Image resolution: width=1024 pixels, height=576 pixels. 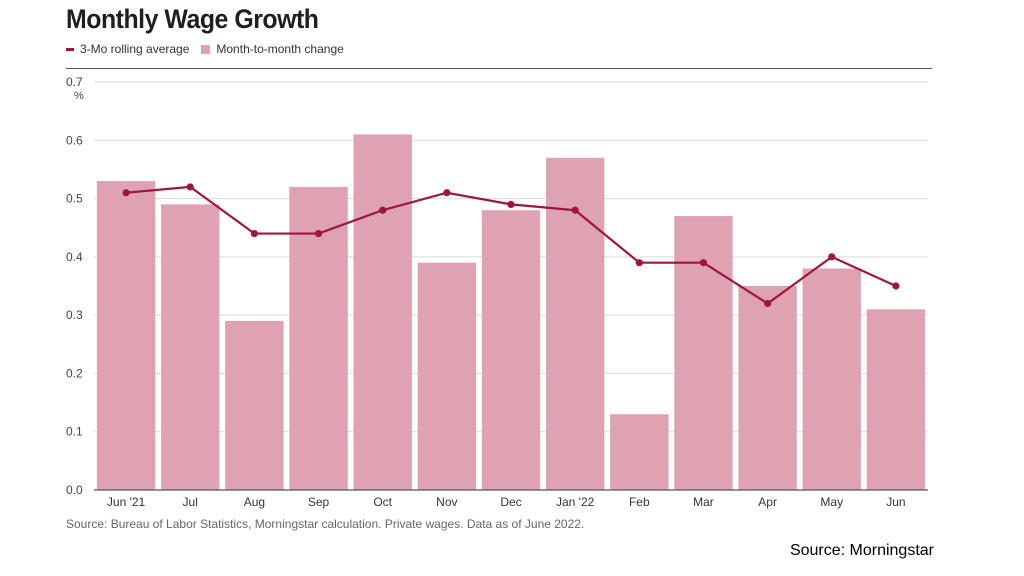 What do you see at coordinates (499, 68) in the screenshot?
I see `header-rule` at bounding box center [499, 68].